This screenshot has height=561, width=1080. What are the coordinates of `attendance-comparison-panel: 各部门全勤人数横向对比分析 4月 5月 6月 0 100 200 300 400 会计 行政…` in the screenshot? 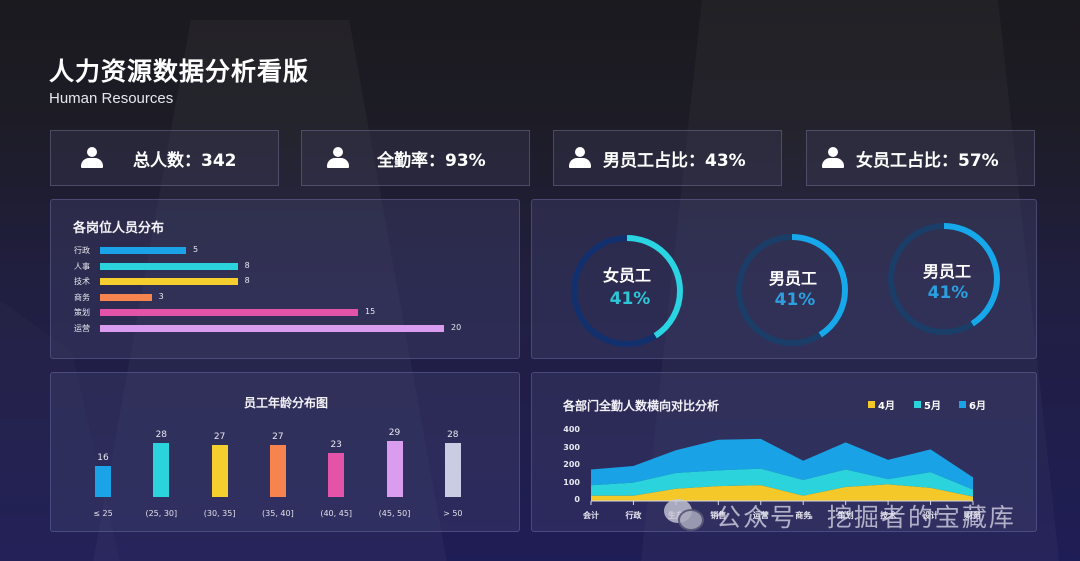 It's located at (784, 452).